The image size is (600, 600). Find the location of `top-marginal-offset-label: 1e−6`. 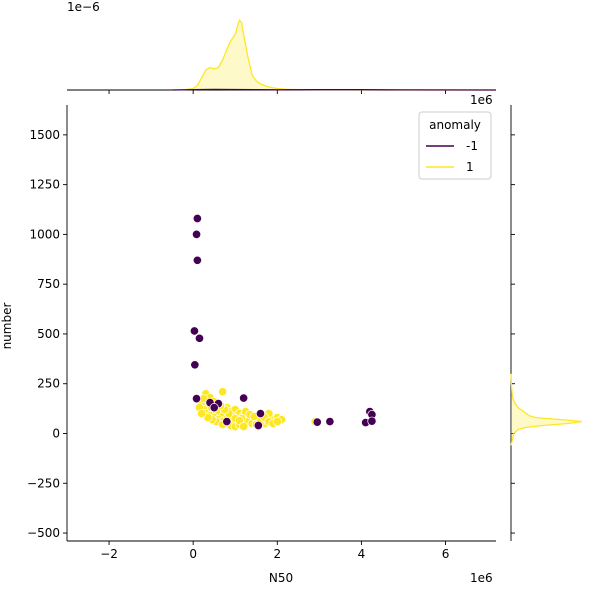

top-marginal-offset-label: 1e−6 is located at coordinates (83, 7).